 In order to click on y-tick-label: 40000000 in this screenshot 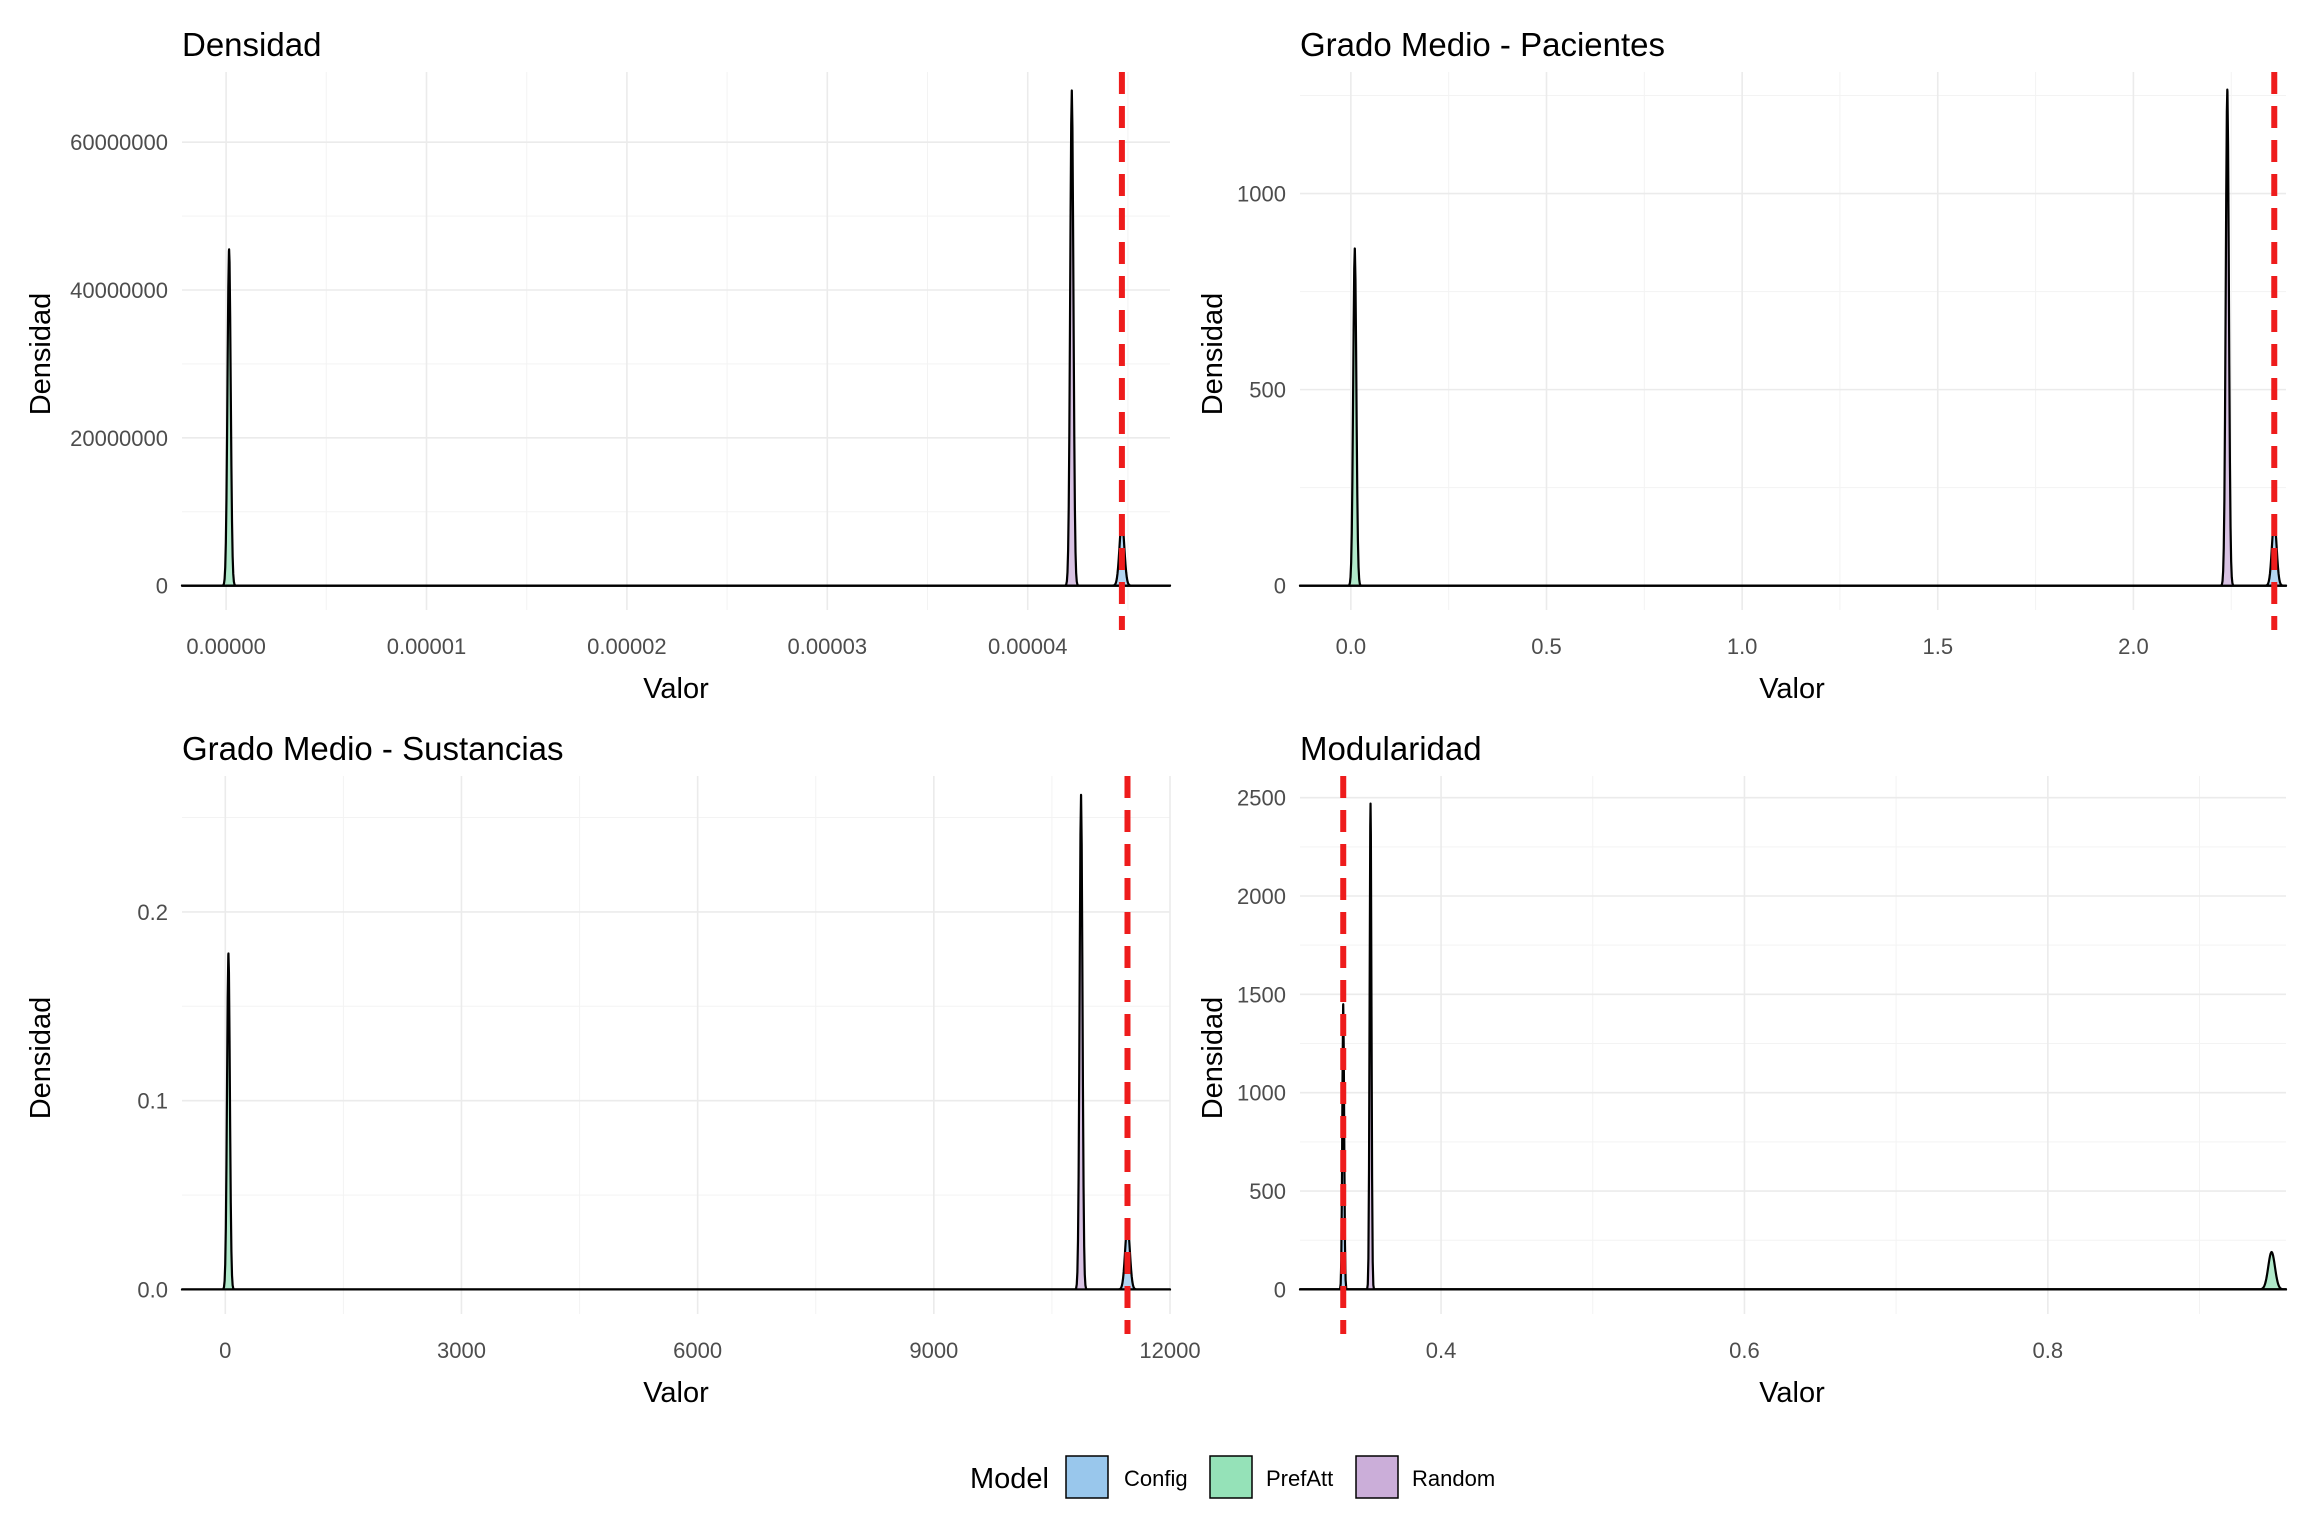, I will do `click(119, 290)`.